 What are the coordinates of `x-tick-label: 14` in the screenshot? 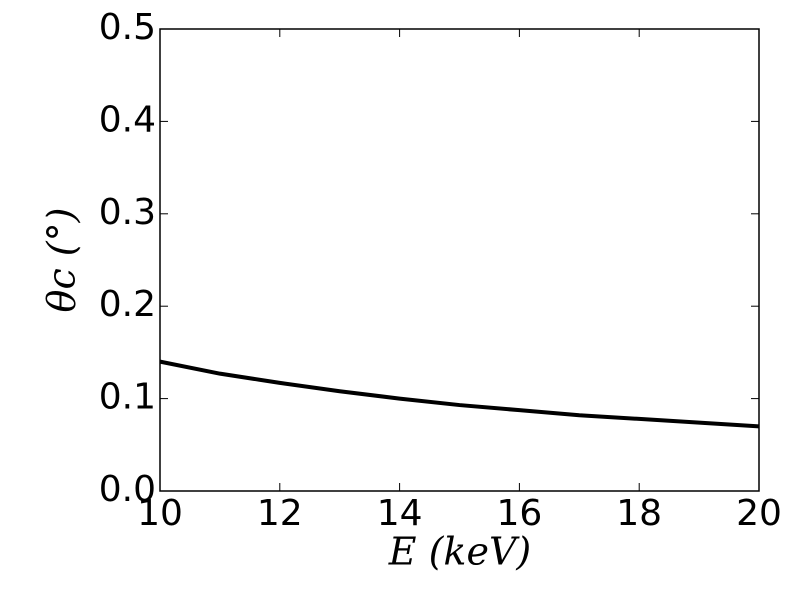 It's located at (400, 513).